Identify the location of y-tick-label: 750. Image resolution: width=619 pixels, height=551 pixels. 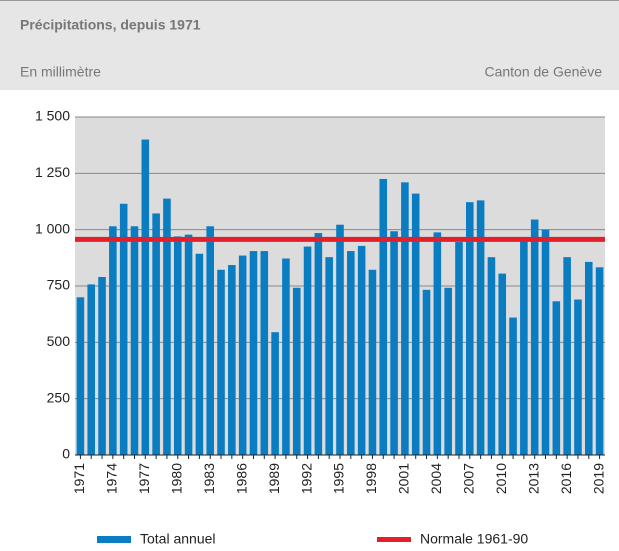
(59, 285).